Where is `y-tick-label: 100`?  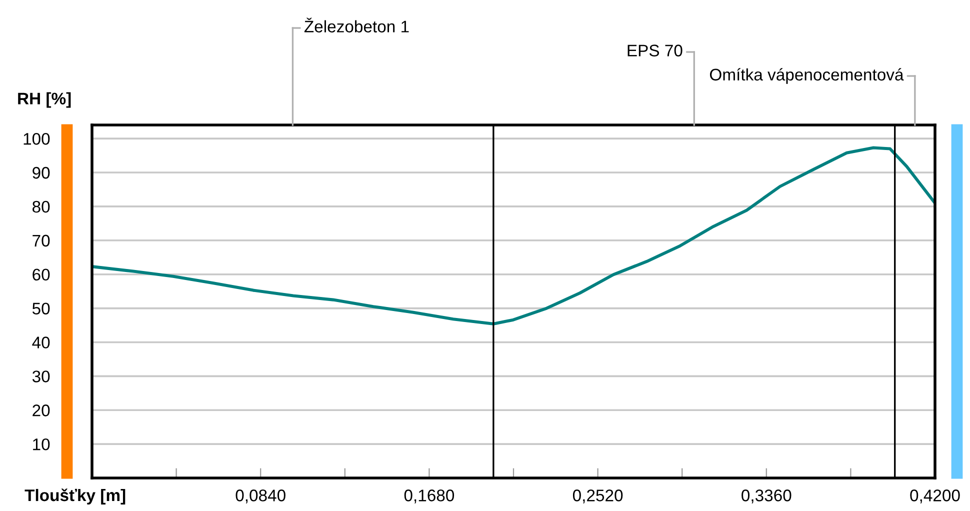 y-tick-label: 100 is located at coordinates (37, 138).